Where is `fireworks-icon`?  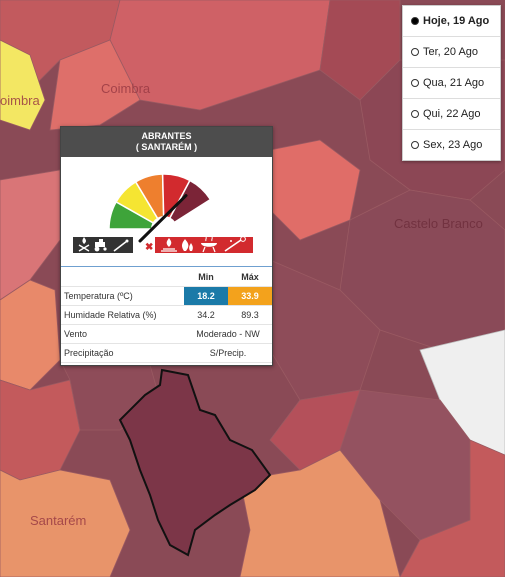
fireworks-icon is located at coordinates (235, 244).